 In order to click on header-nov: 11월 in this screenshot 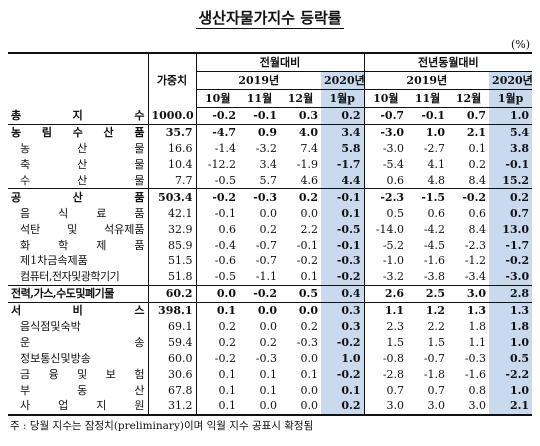, I will do `click(428, 98)`.